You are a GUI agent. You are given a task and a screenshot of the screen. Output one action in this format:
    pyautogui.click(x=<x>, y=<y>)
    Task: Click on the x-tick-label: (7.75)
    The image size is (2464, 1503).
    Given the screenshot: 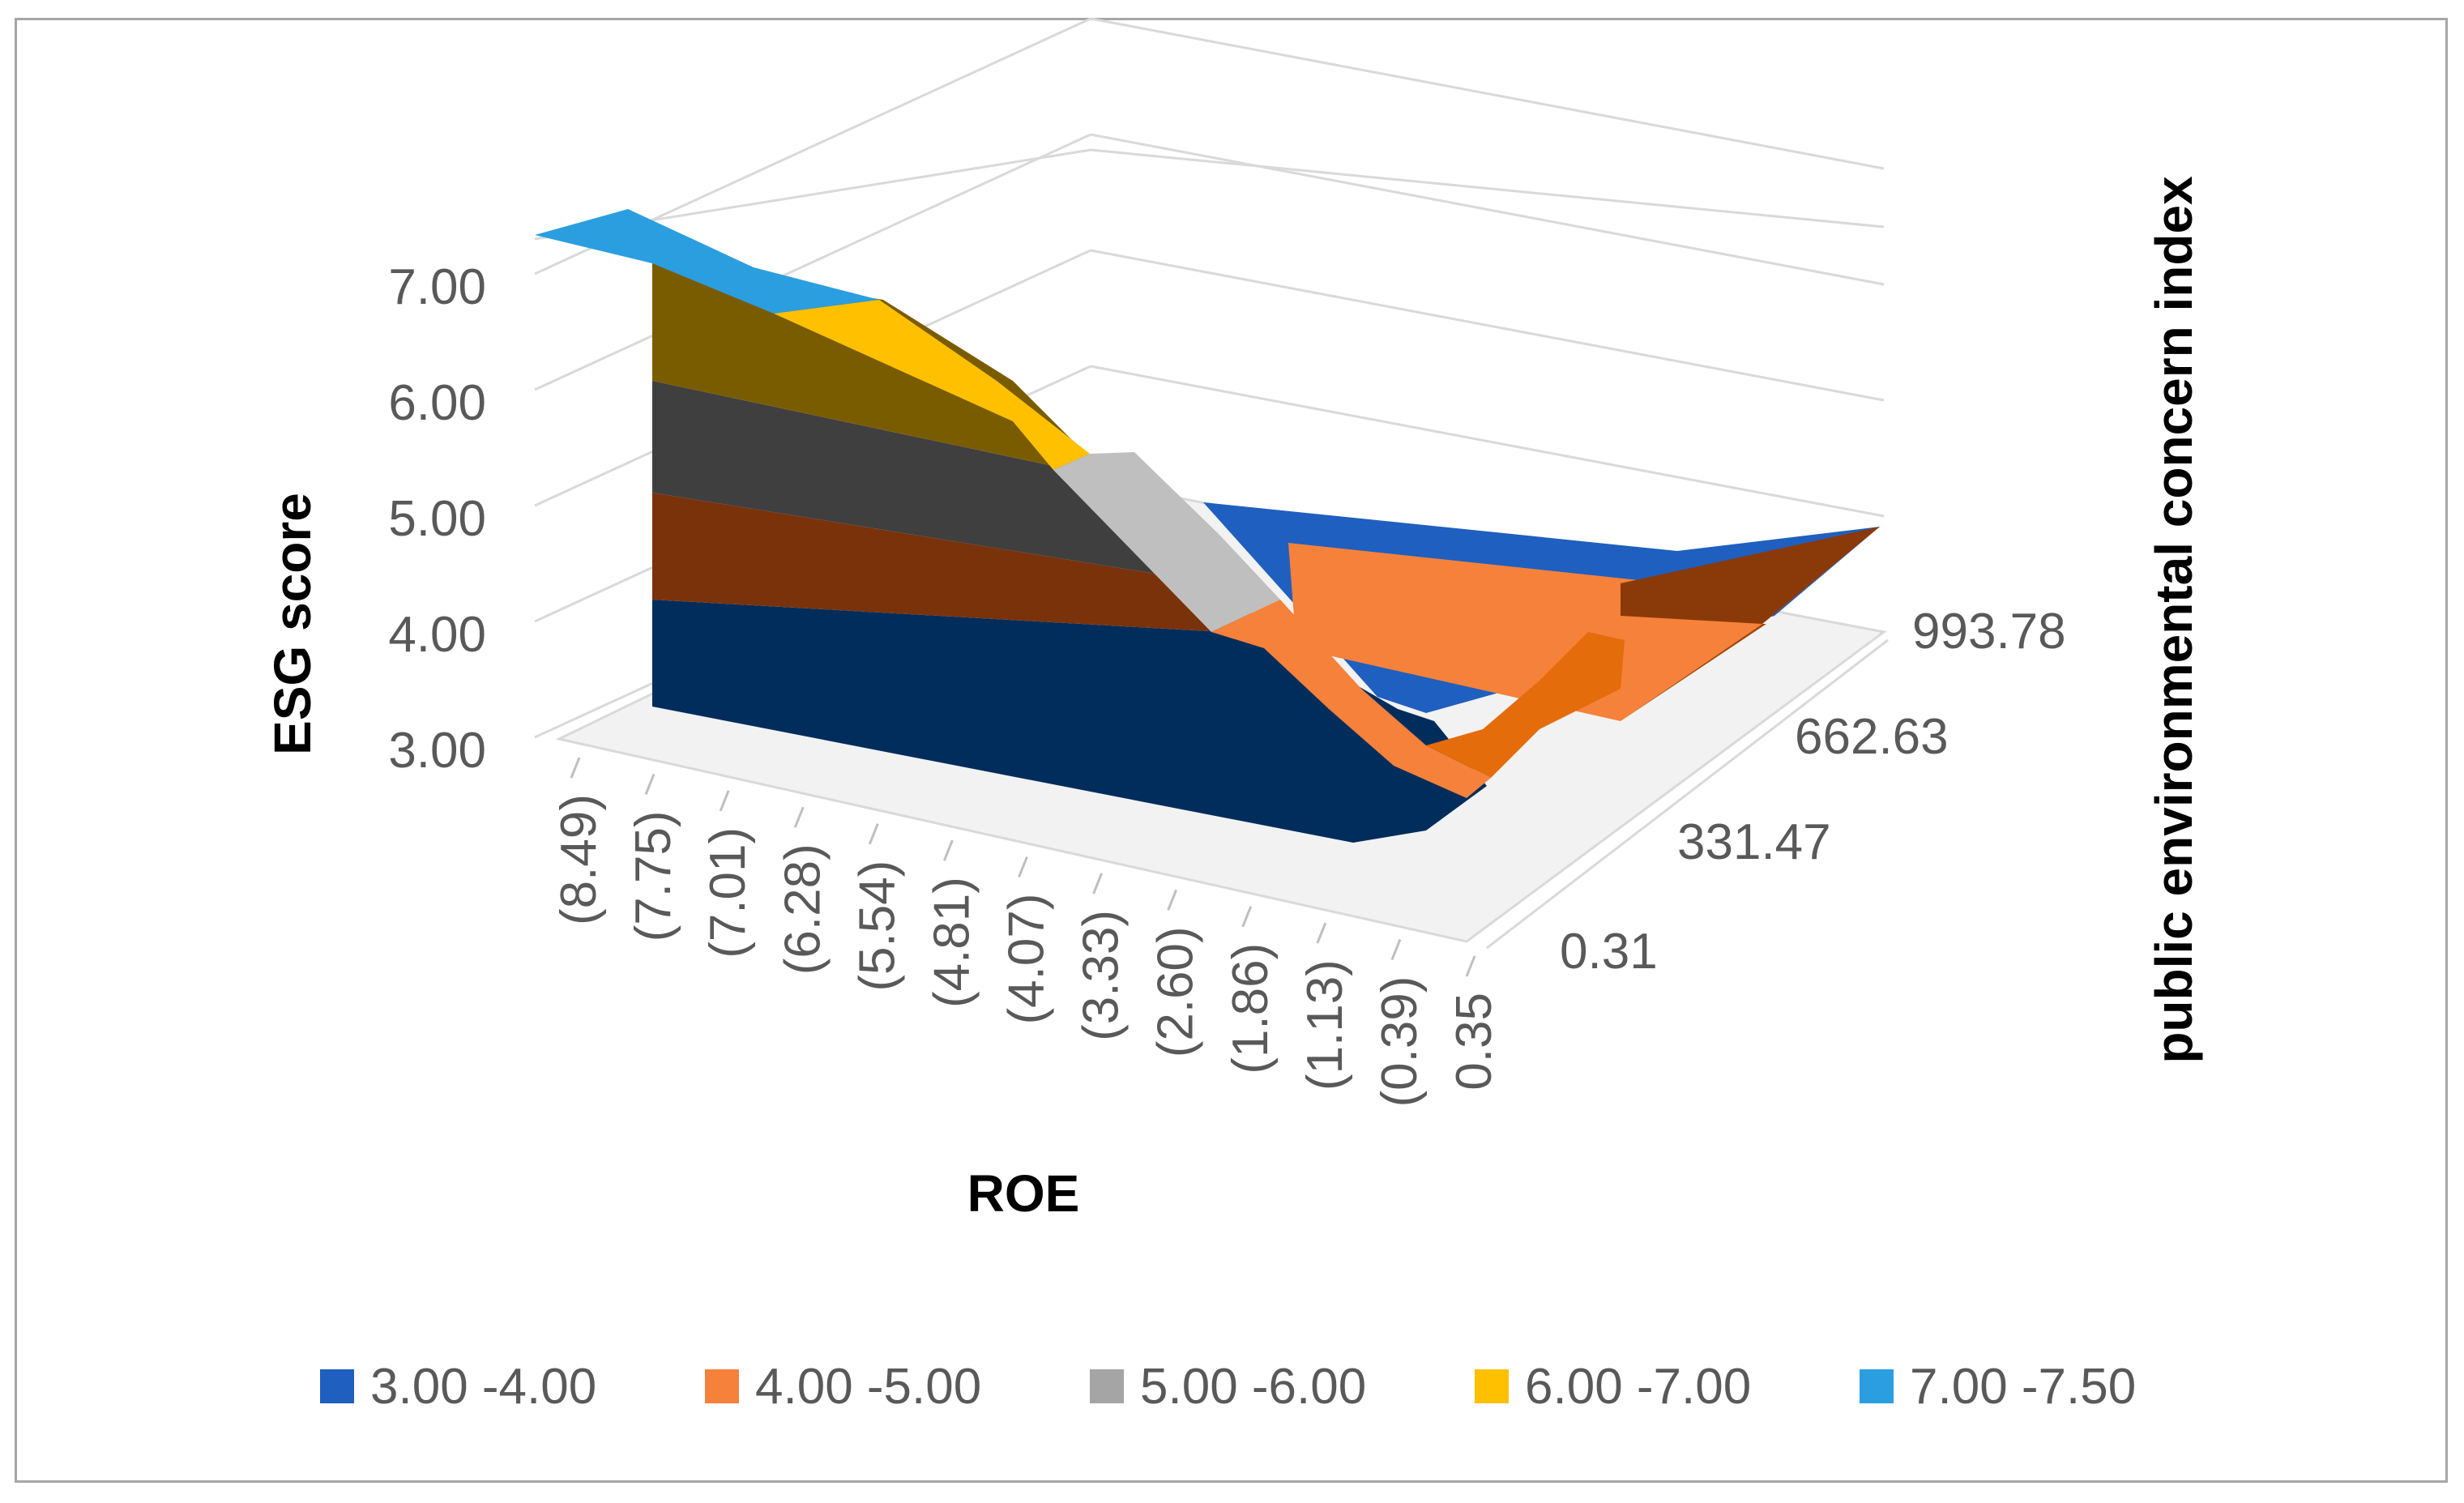 What is the action you would take?
    pyautogui.click(x=653, y=876)
    